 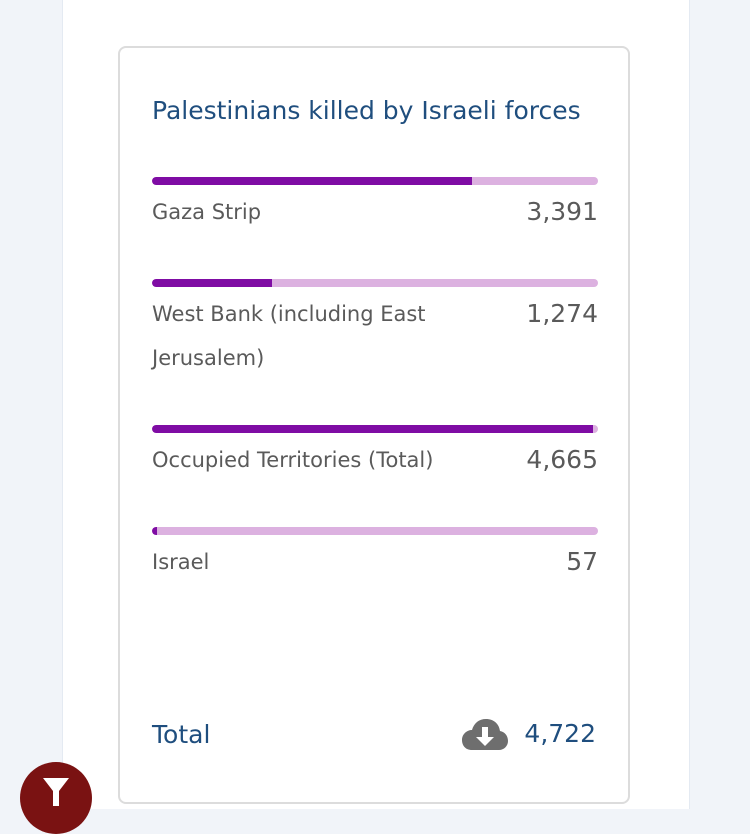 What do you see at coordinates (562, 459) in the screenshot?
I see `stat-value: 4,665` at bounding box center [562, 459].